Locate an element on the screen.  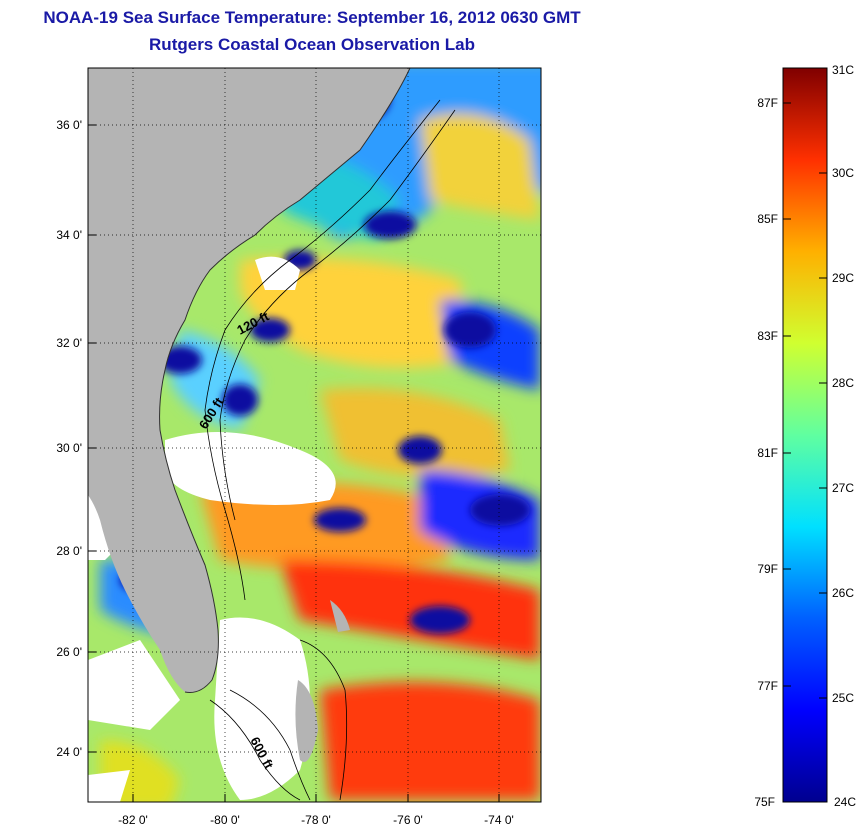
colorbar-f-label: 83F is located at coordinates (767, 336).